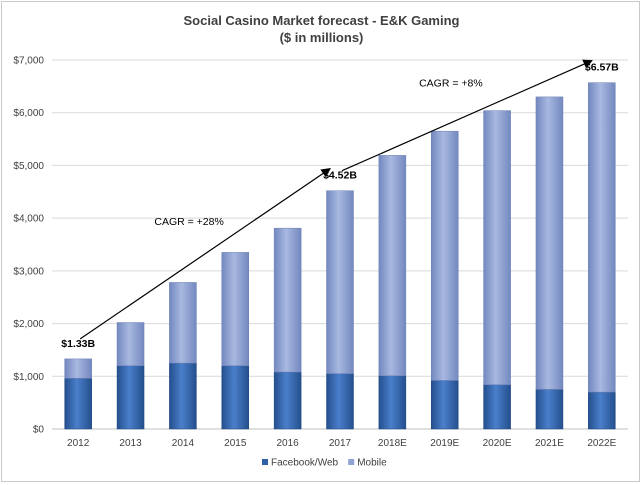 The width and height of the screenshot is (643, 485). What do you see at coordinates (130, 443) in the screenshot?
I see `x-tick-label: 2013` at bounding box center [130, 443].